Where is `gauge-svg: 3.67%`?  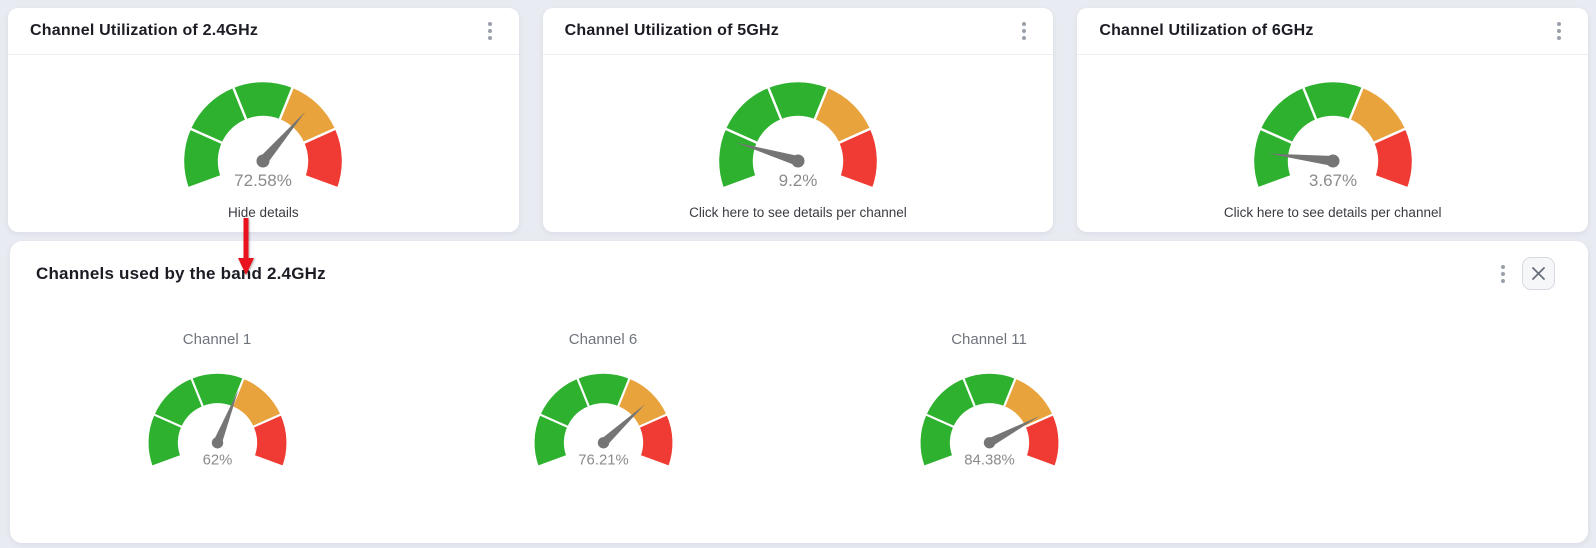
gauge-svg: 3.67% is located at coordinates (1332, 134).